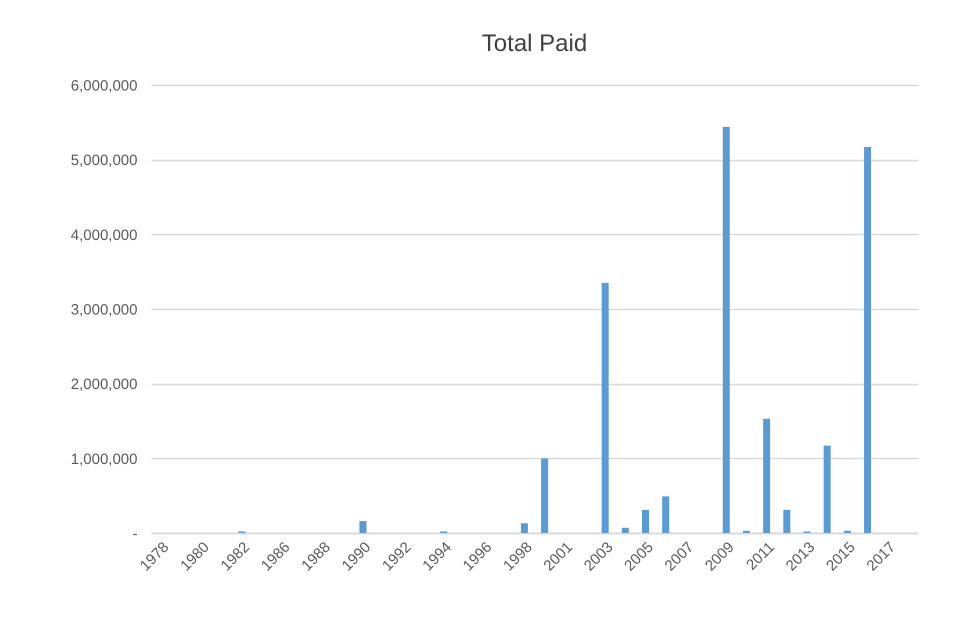  I want to click on y-tick-label: 3,000,000, so click(104, 310).